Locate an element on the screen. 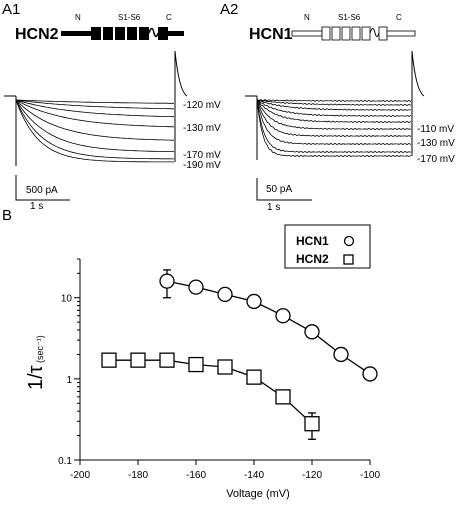  hcn2-domain-c: C is located at coordinates (169, 17).